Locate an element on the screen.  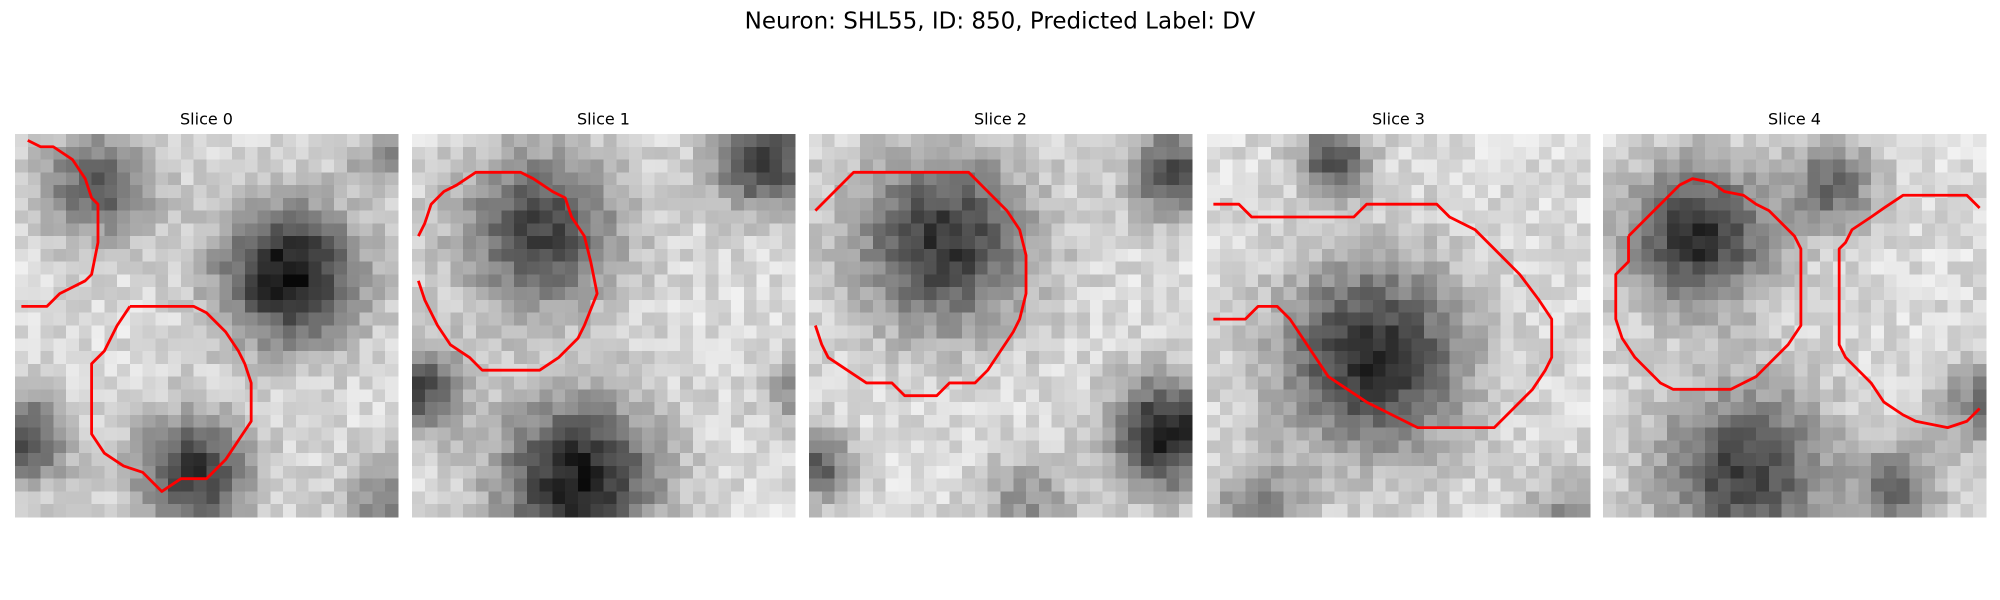
panel-title: Slice 0 is located at coordinates (206, 119).